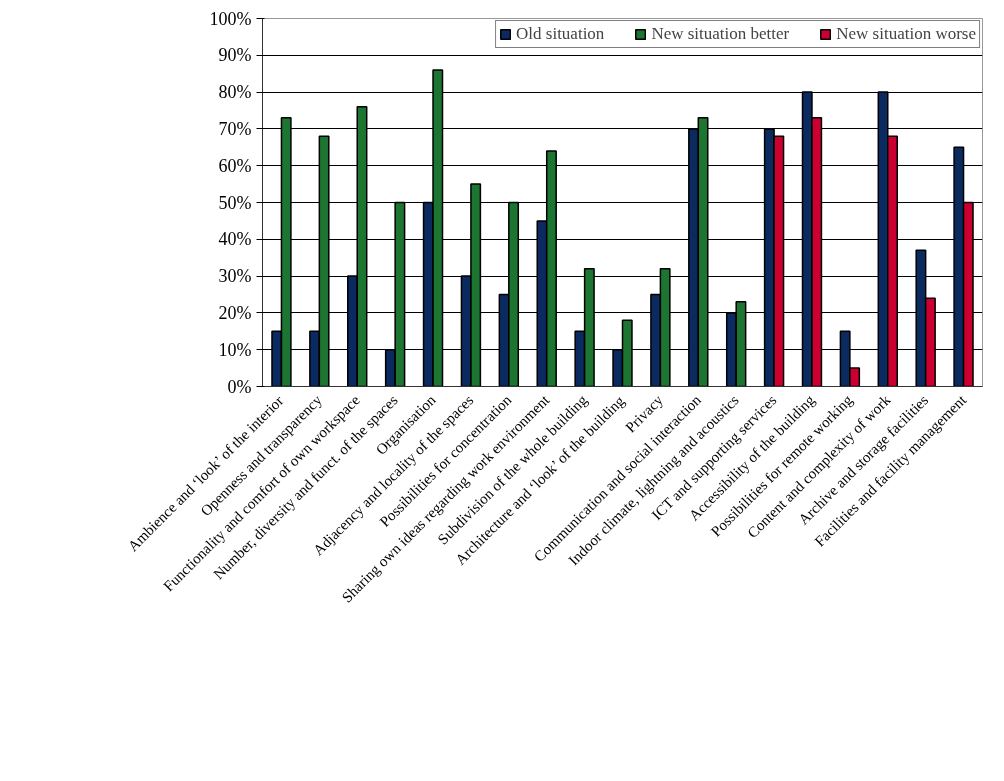 This screenshot has height=781, width=1004. What do you see at coordinates (560, 34) in the screenshot?
I see `legend-label: Old situation` at bounding box center [560, 34].